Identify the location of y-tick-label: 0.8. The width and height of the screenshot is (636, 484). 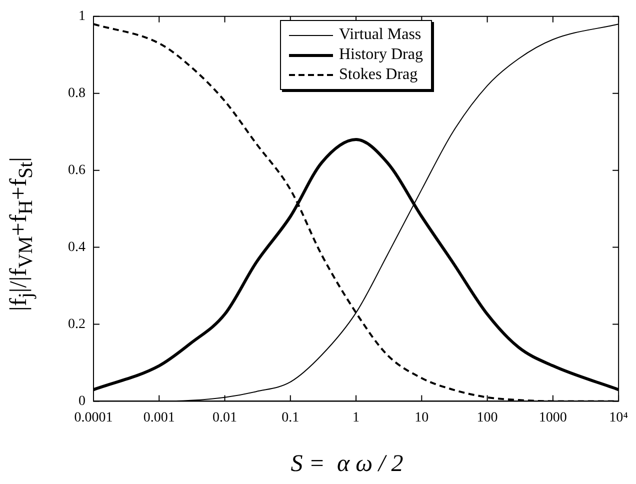
(77, 94).